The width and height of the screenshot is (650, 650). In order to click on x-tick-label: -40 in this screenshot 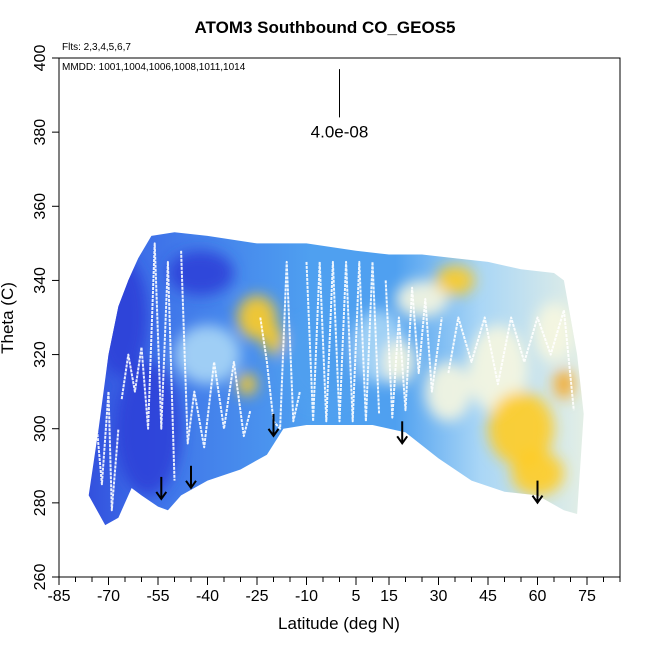, I will do `click(207, 596)`.